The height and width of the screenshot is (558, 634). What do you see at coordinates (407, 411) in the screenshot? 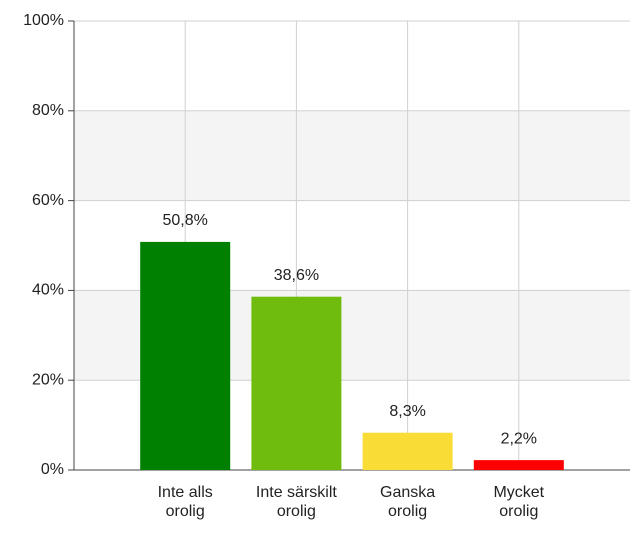
I see `data-label: 8,3%` at bounding box center [407, 411].